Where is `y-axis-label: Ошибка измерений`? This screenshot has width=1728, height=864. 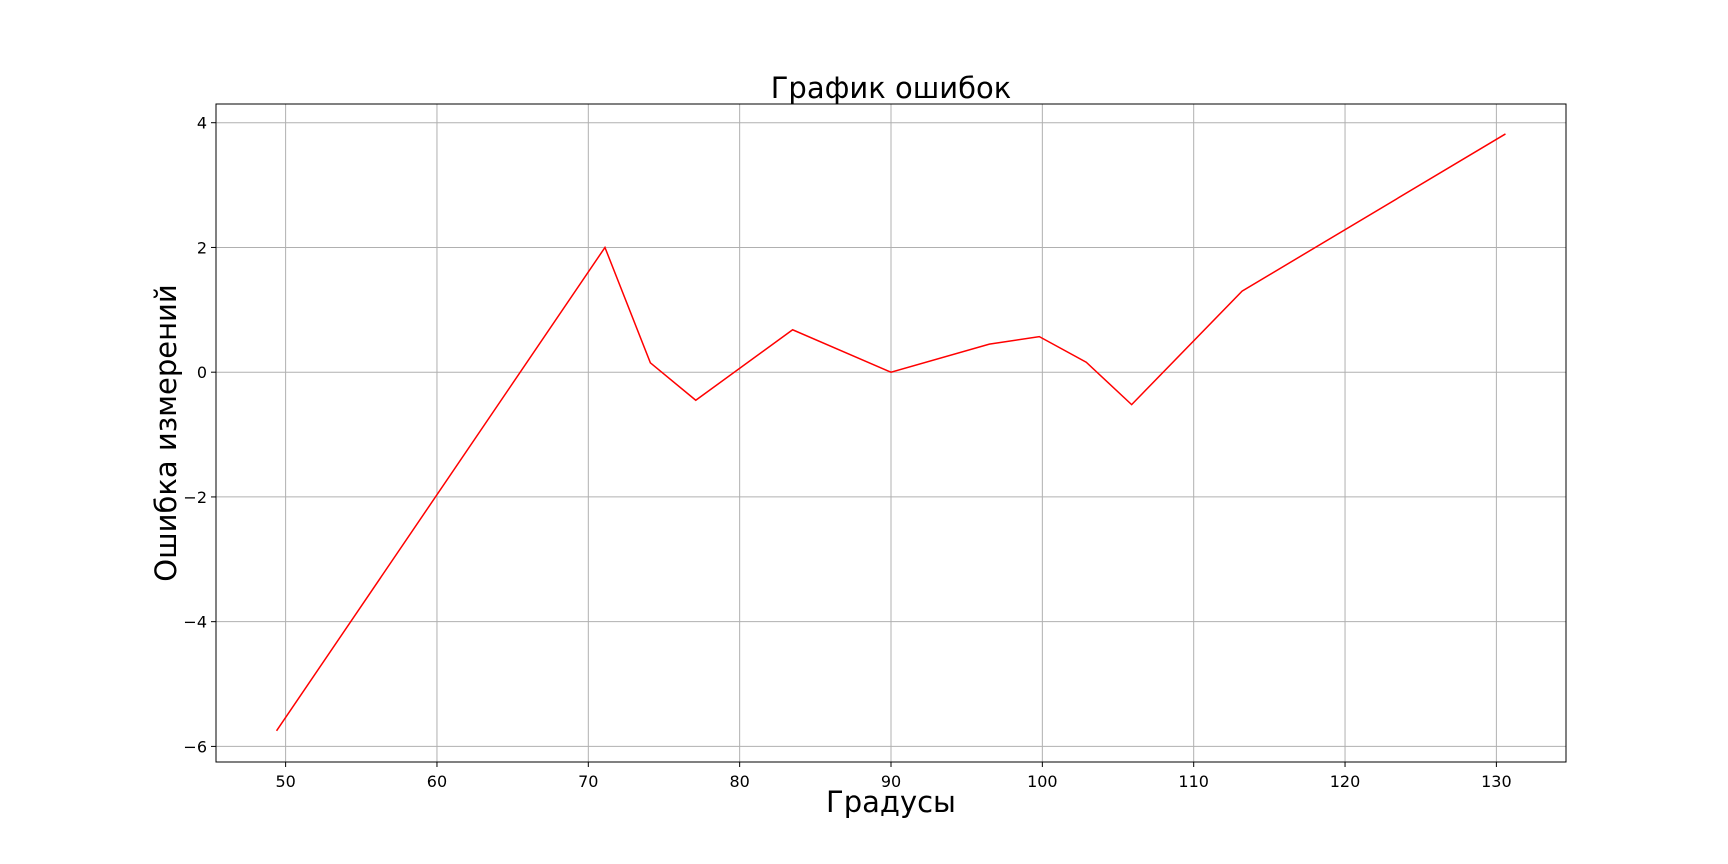 y-axis-label: Ошибка измерений is located at coordinates (166, 433).